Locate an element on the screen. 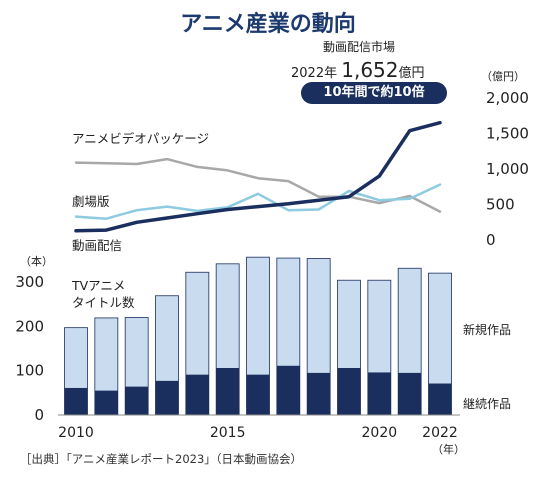 The image size is (536, 486). point-動画配信-2021 is located at coordinates (409, 130).